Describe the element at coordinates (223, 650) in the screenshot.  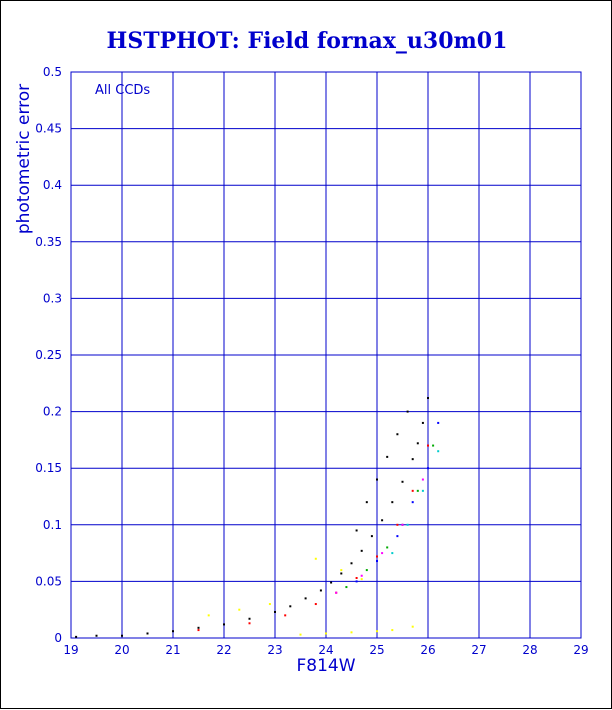
I see `x-tick-label: 22` at that location.